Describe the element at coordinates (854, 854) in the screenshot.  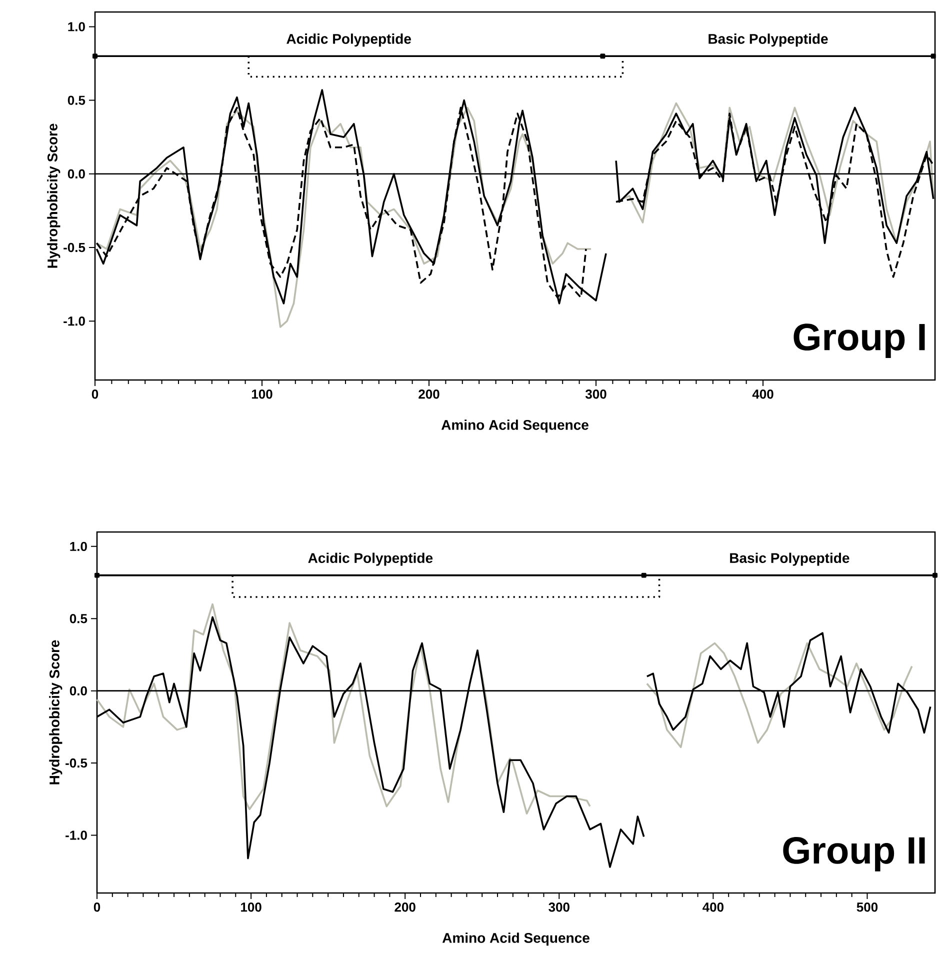
I see `annotation: Group II` at that location.